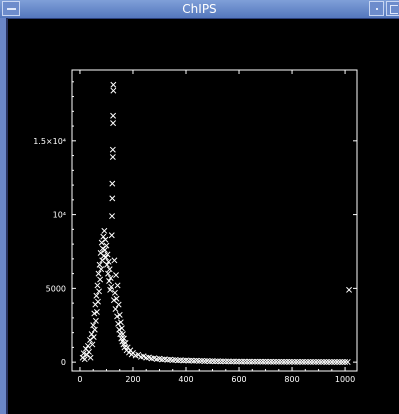 Image resolution: width=399 pixels, height=414 pixels. What do you see at coordinates (79, 379) in the screenshot?
I see `x-tick-label: 0` at bounding box center [79, 379].